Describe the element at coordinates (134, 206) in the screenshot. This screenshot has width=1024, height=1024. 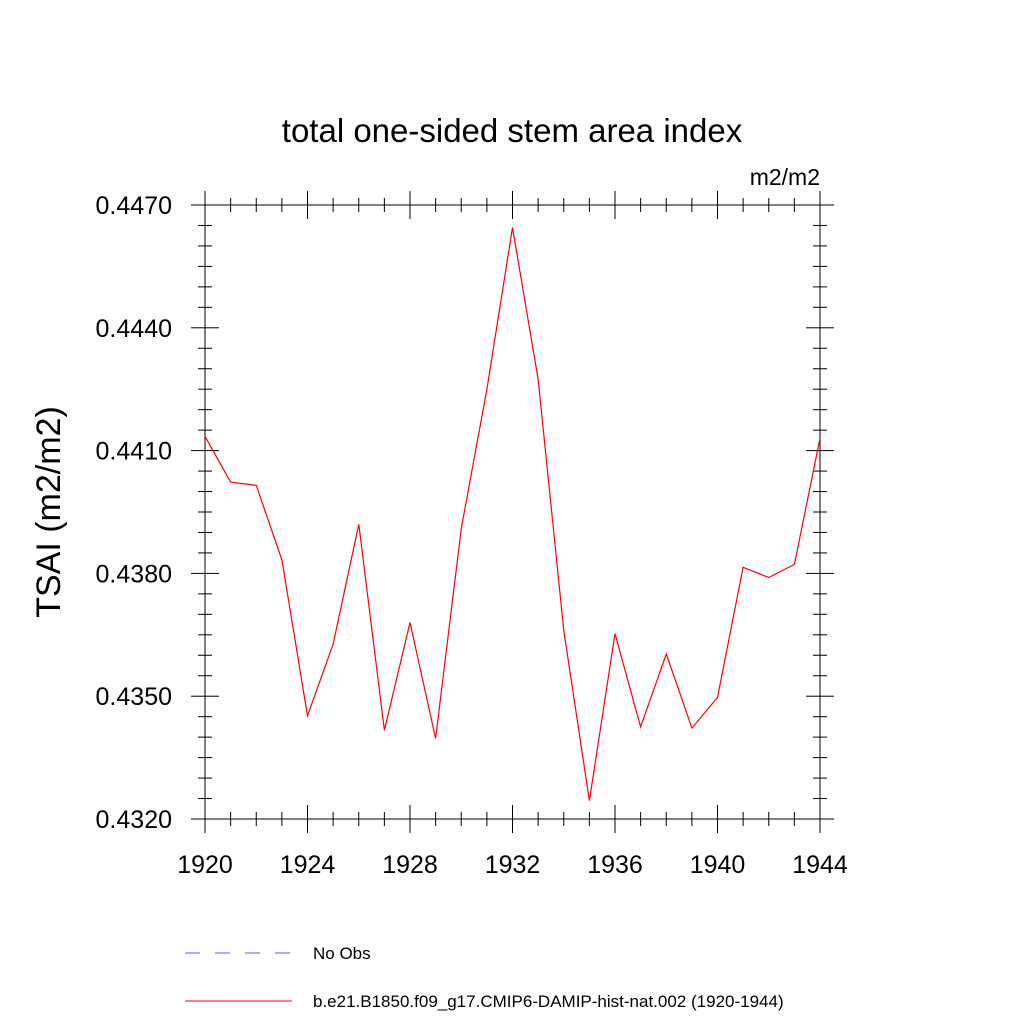
I see `y-tick-label: 0.4470` at that location.